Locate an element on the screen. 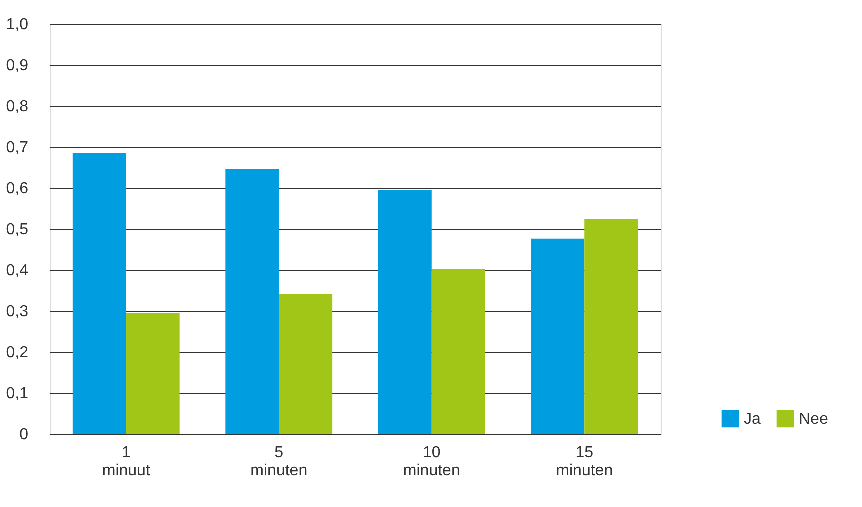 The width and height of the screenshot is (862, 507). y-tick-label: 0 is located at coordinates (24, 435).